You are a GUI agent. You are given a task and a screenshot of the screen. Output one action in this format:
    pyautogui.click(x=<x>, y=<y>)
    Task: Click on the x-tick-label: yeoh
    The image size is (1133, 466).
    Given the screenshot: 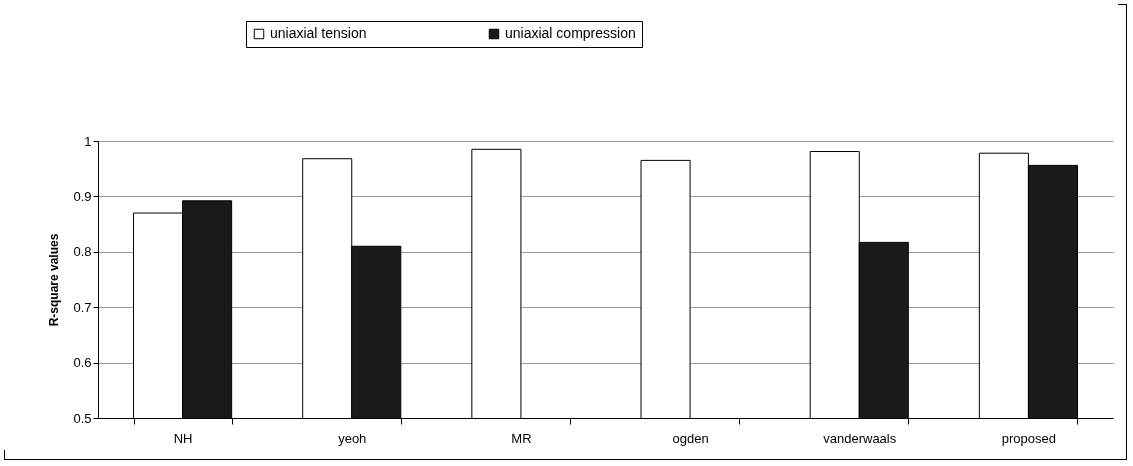 What is the action you would take?
    pyautogui.click(x=352, y=438)
    